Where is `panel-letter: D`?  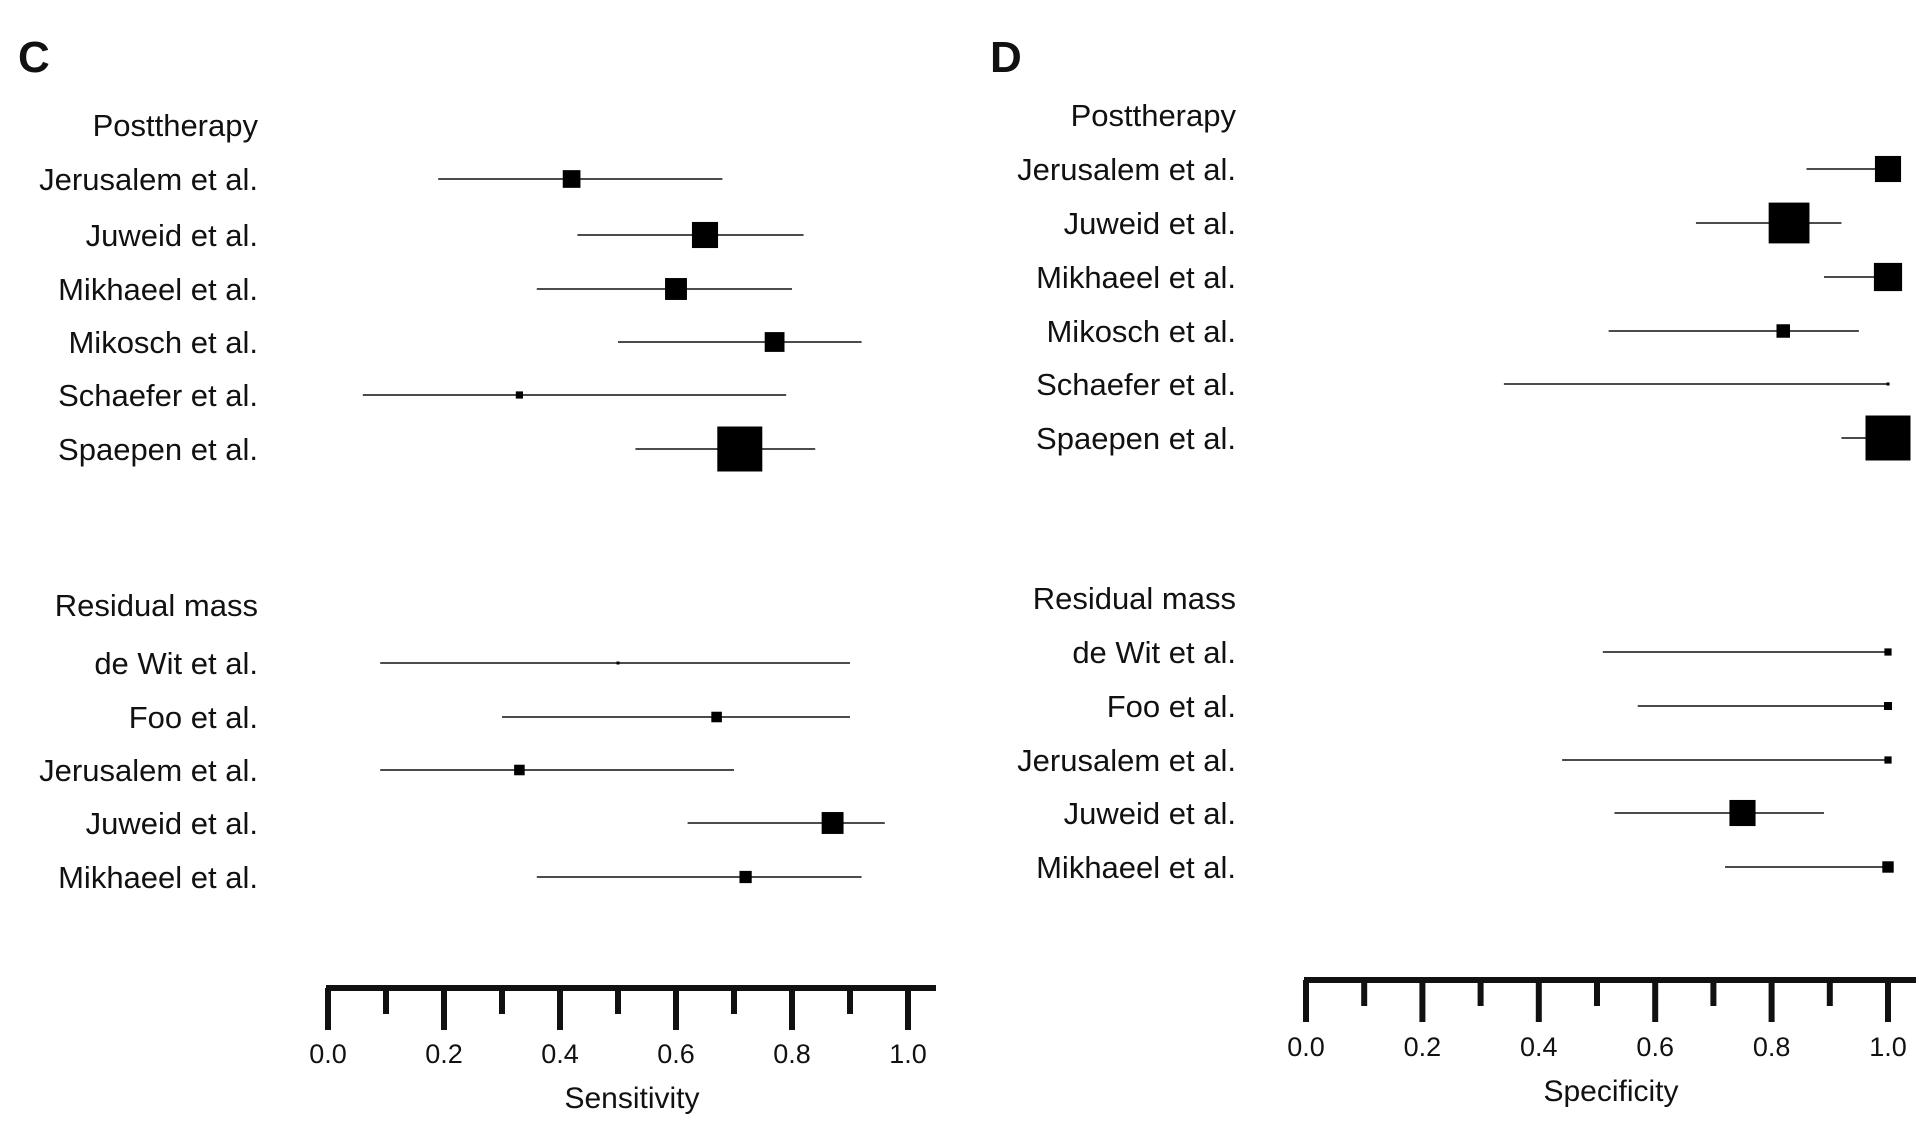 panel-letter: D is located at coordinates (1006, 57).